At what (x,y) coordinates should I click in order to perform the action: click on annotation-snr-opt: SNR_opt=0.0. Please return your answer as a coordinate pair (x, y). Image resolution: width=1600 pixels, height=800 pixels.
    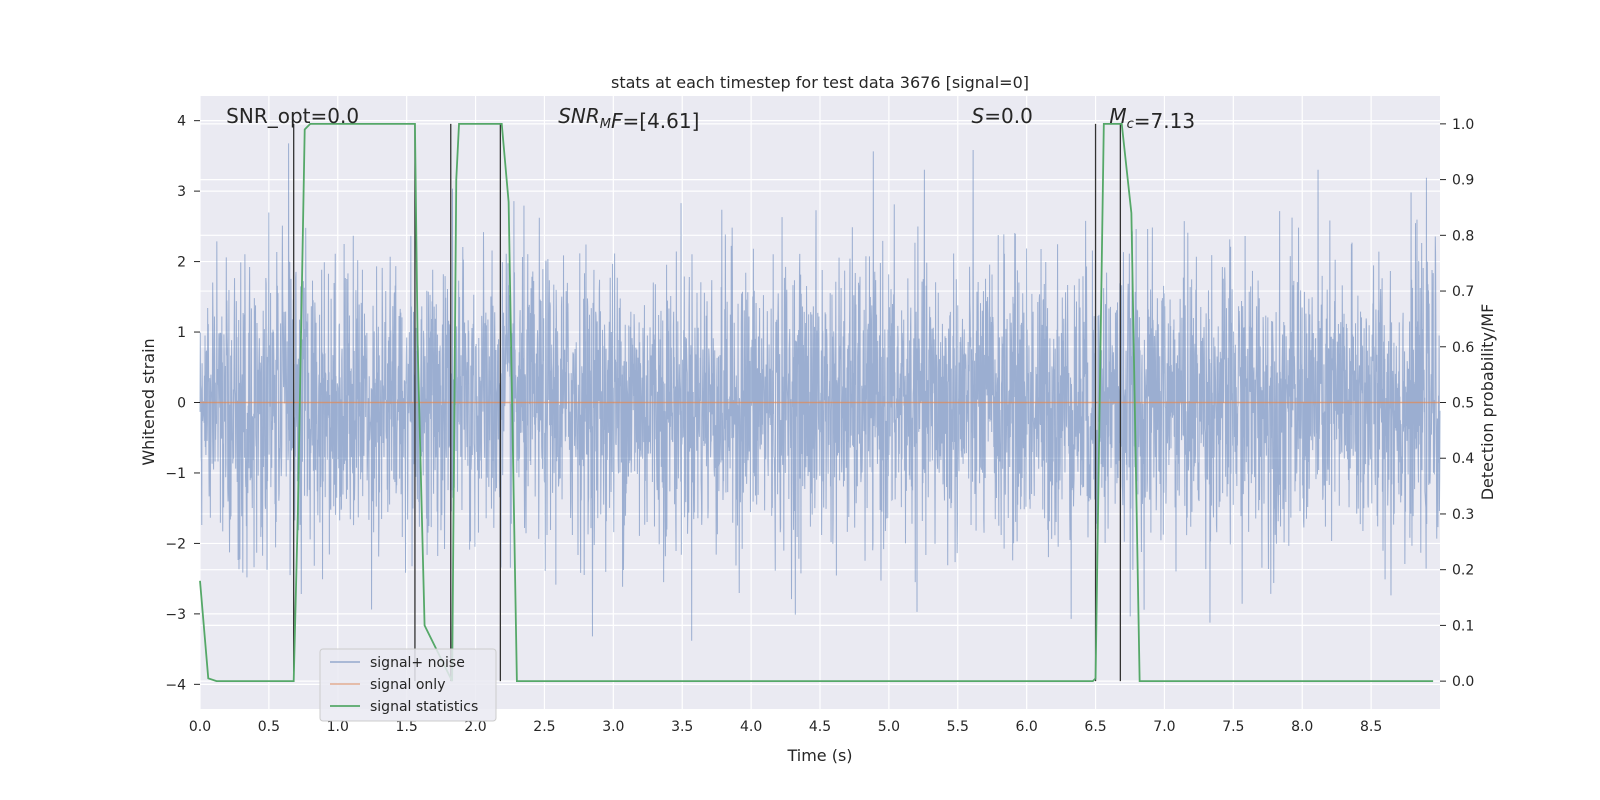
    Looking at the image, I should click on (292, 116).